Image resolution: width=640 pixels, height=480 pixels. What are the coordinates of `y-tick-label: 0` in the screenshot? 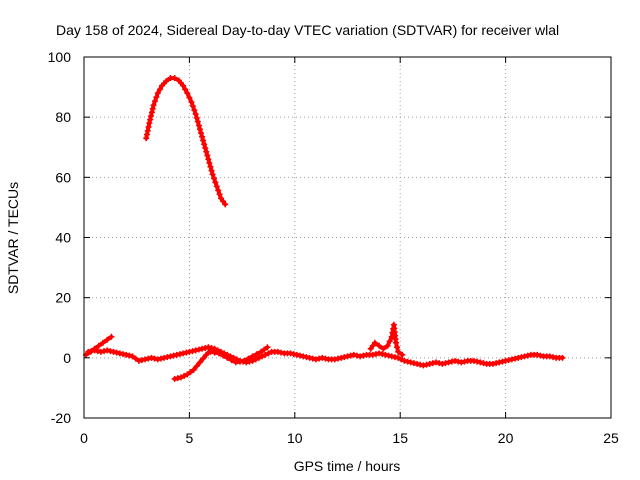 It's located at (67, 358).